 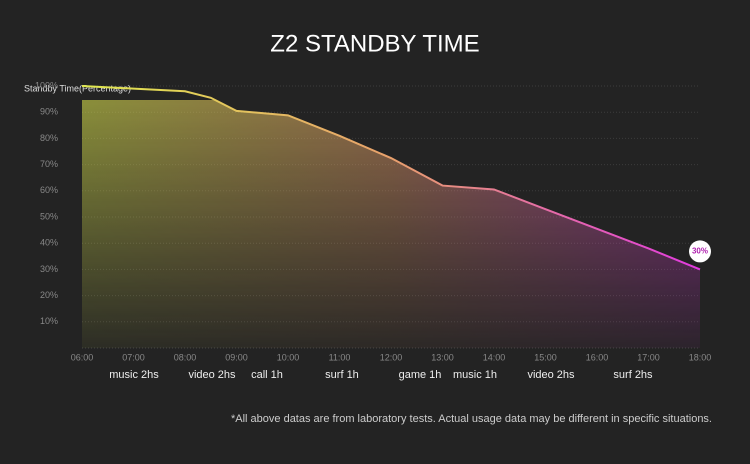 What do you see at coordinates (49, 112) in the screenshot?
I see `y-tick-label: 90%` at bounding box center [49, 112].